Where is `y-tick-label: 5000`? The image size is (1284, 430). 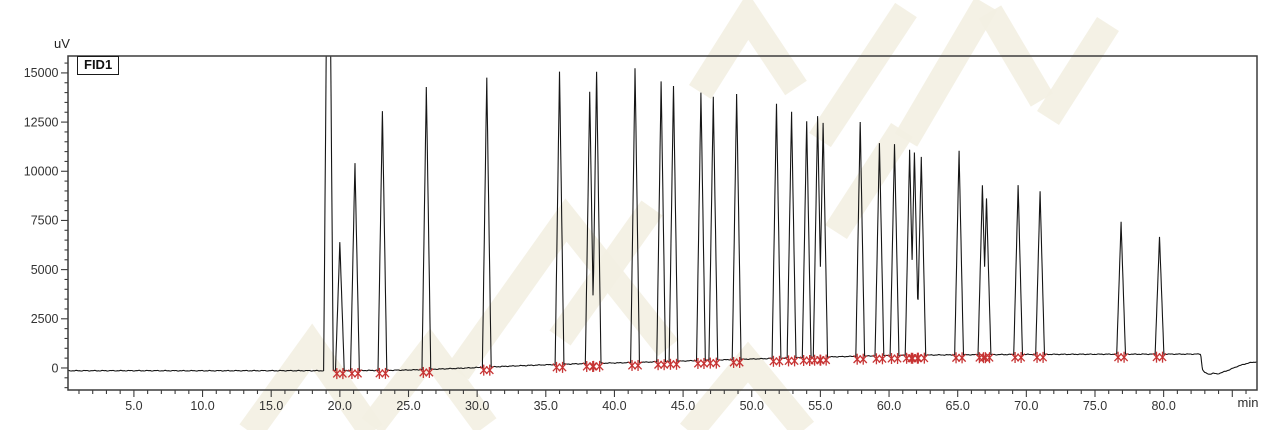 y-tick-label: 5000 is located at coordinates (45, 270).